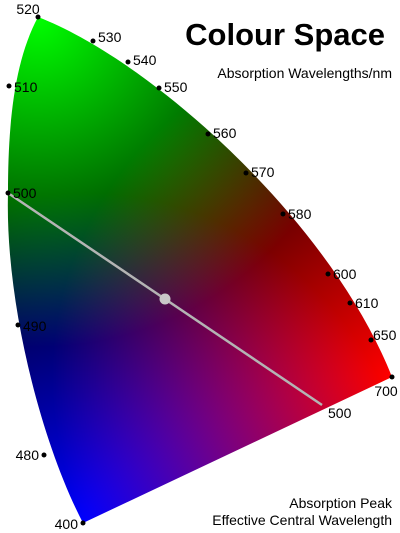 The width and height of the screenshot is (400, 533). I want to click on wavelength-label: 650, so click(385, 335).